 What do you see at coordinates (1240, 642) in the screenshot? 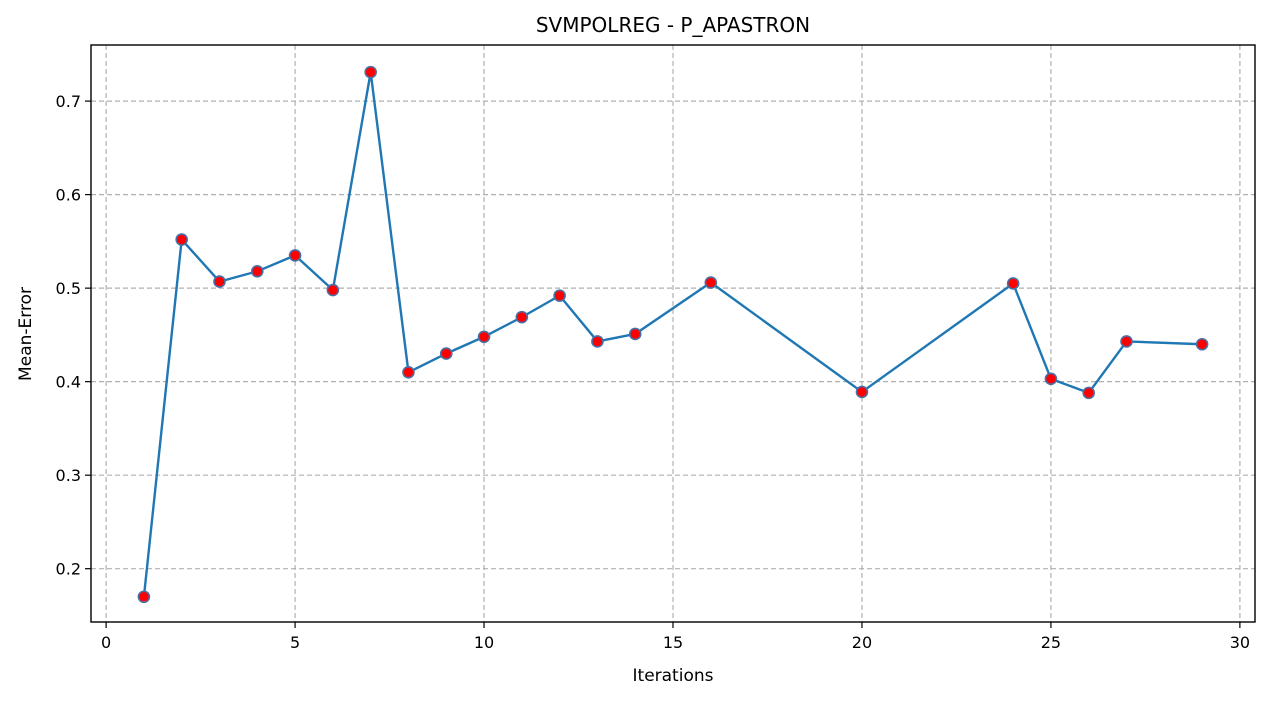
I see `x-tick-label: 30` at bounding box center [1240, 642].